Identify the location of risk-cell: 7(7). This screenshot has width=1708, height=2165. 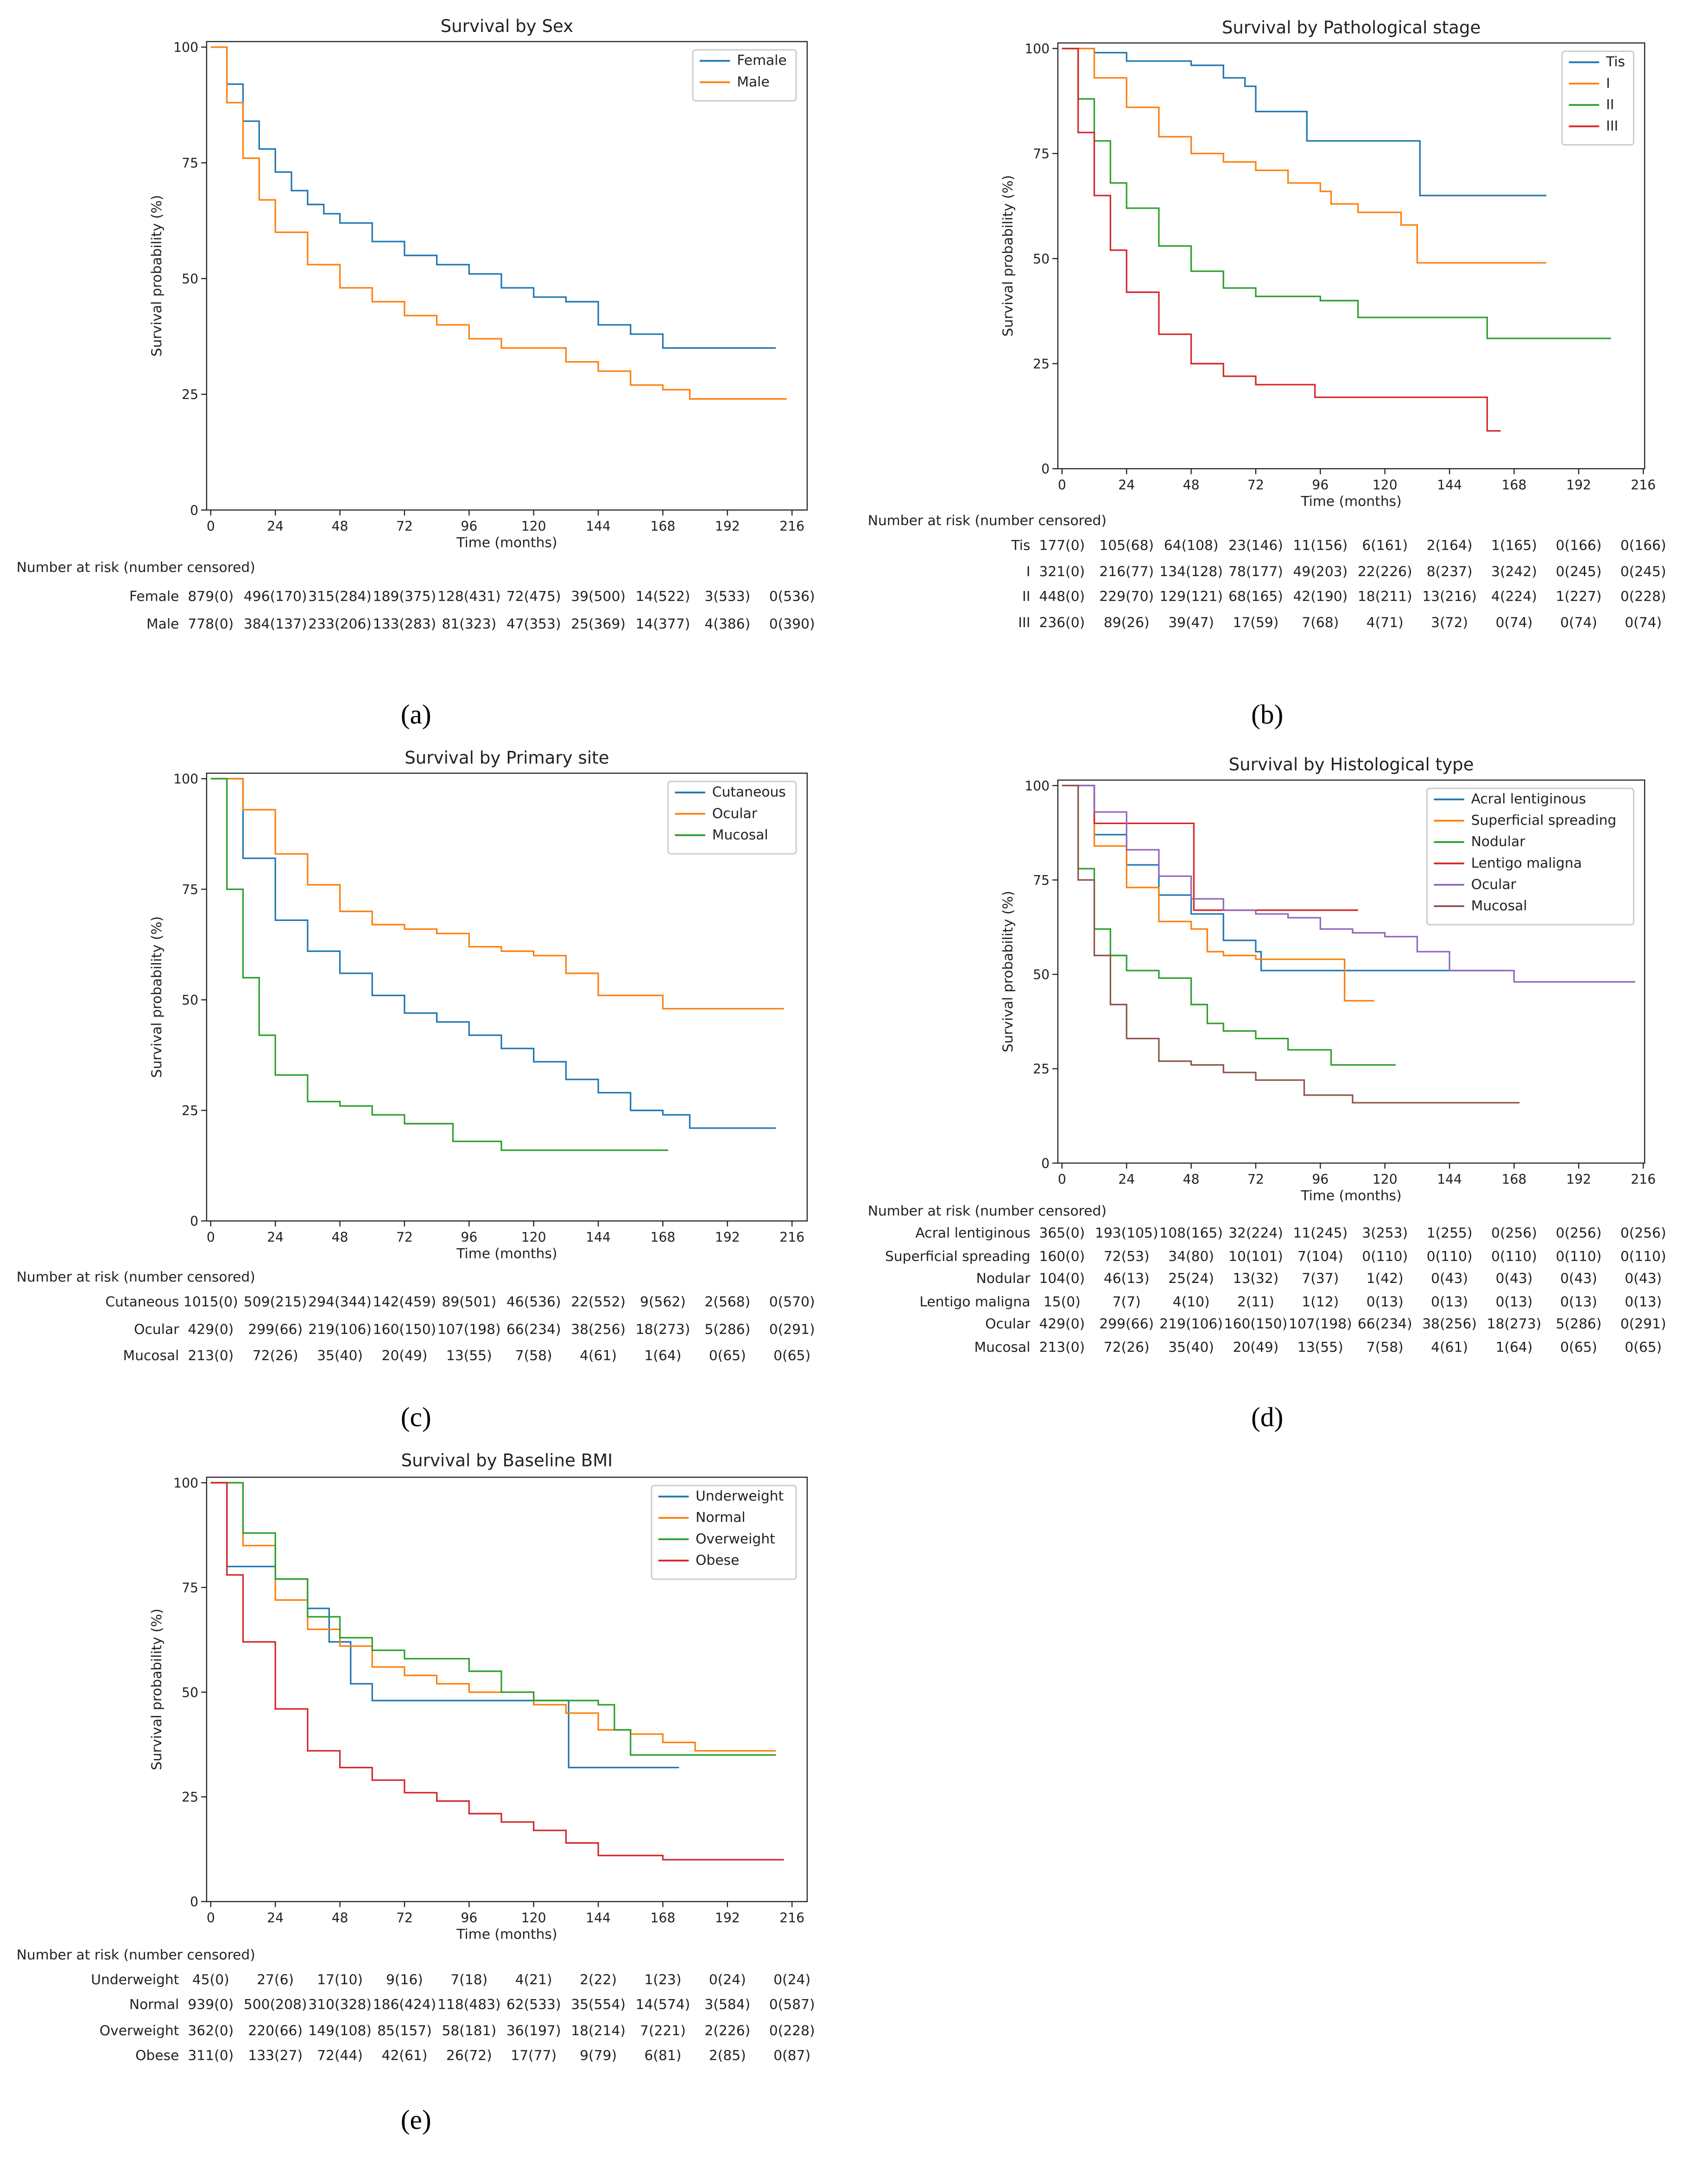
(1127, 1302).